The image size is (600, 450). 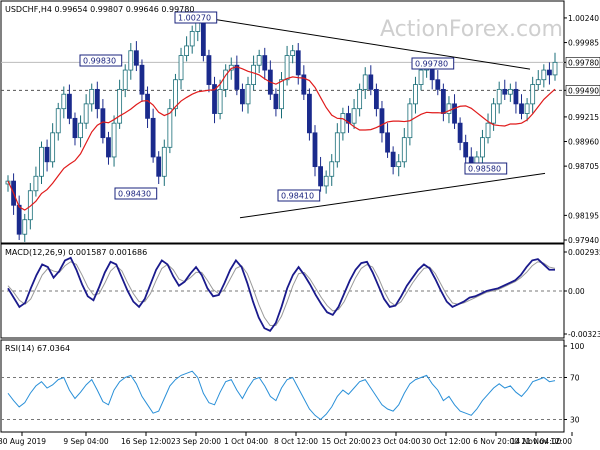 I want to click on rsi-tick-label: 30, so click(x=575, y=420).